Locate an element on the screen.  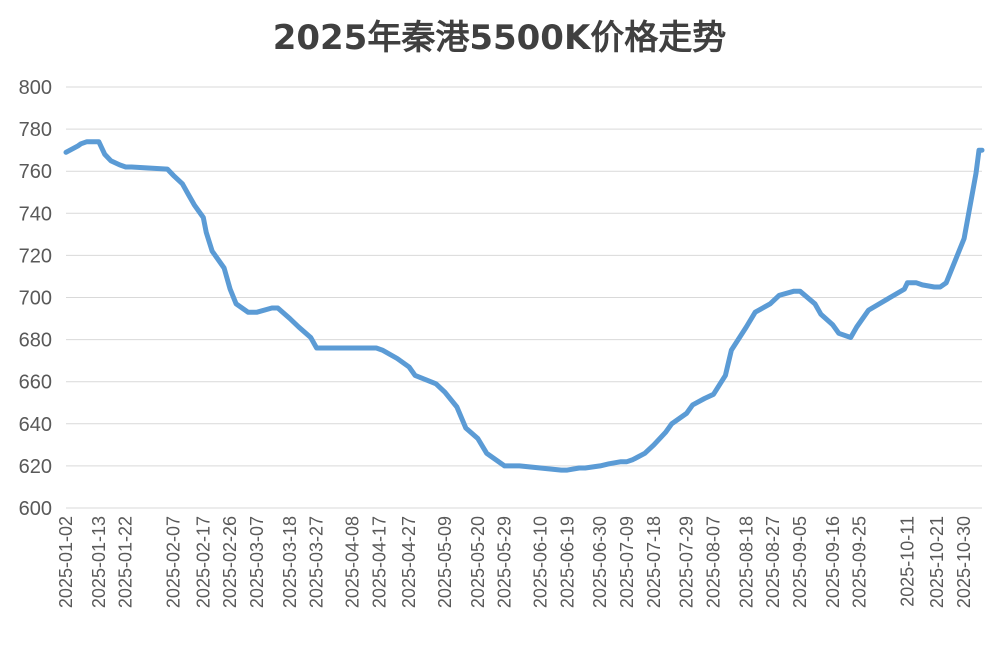
x-tick-label: 2025-01-02 is located at coordinates (66, 562).